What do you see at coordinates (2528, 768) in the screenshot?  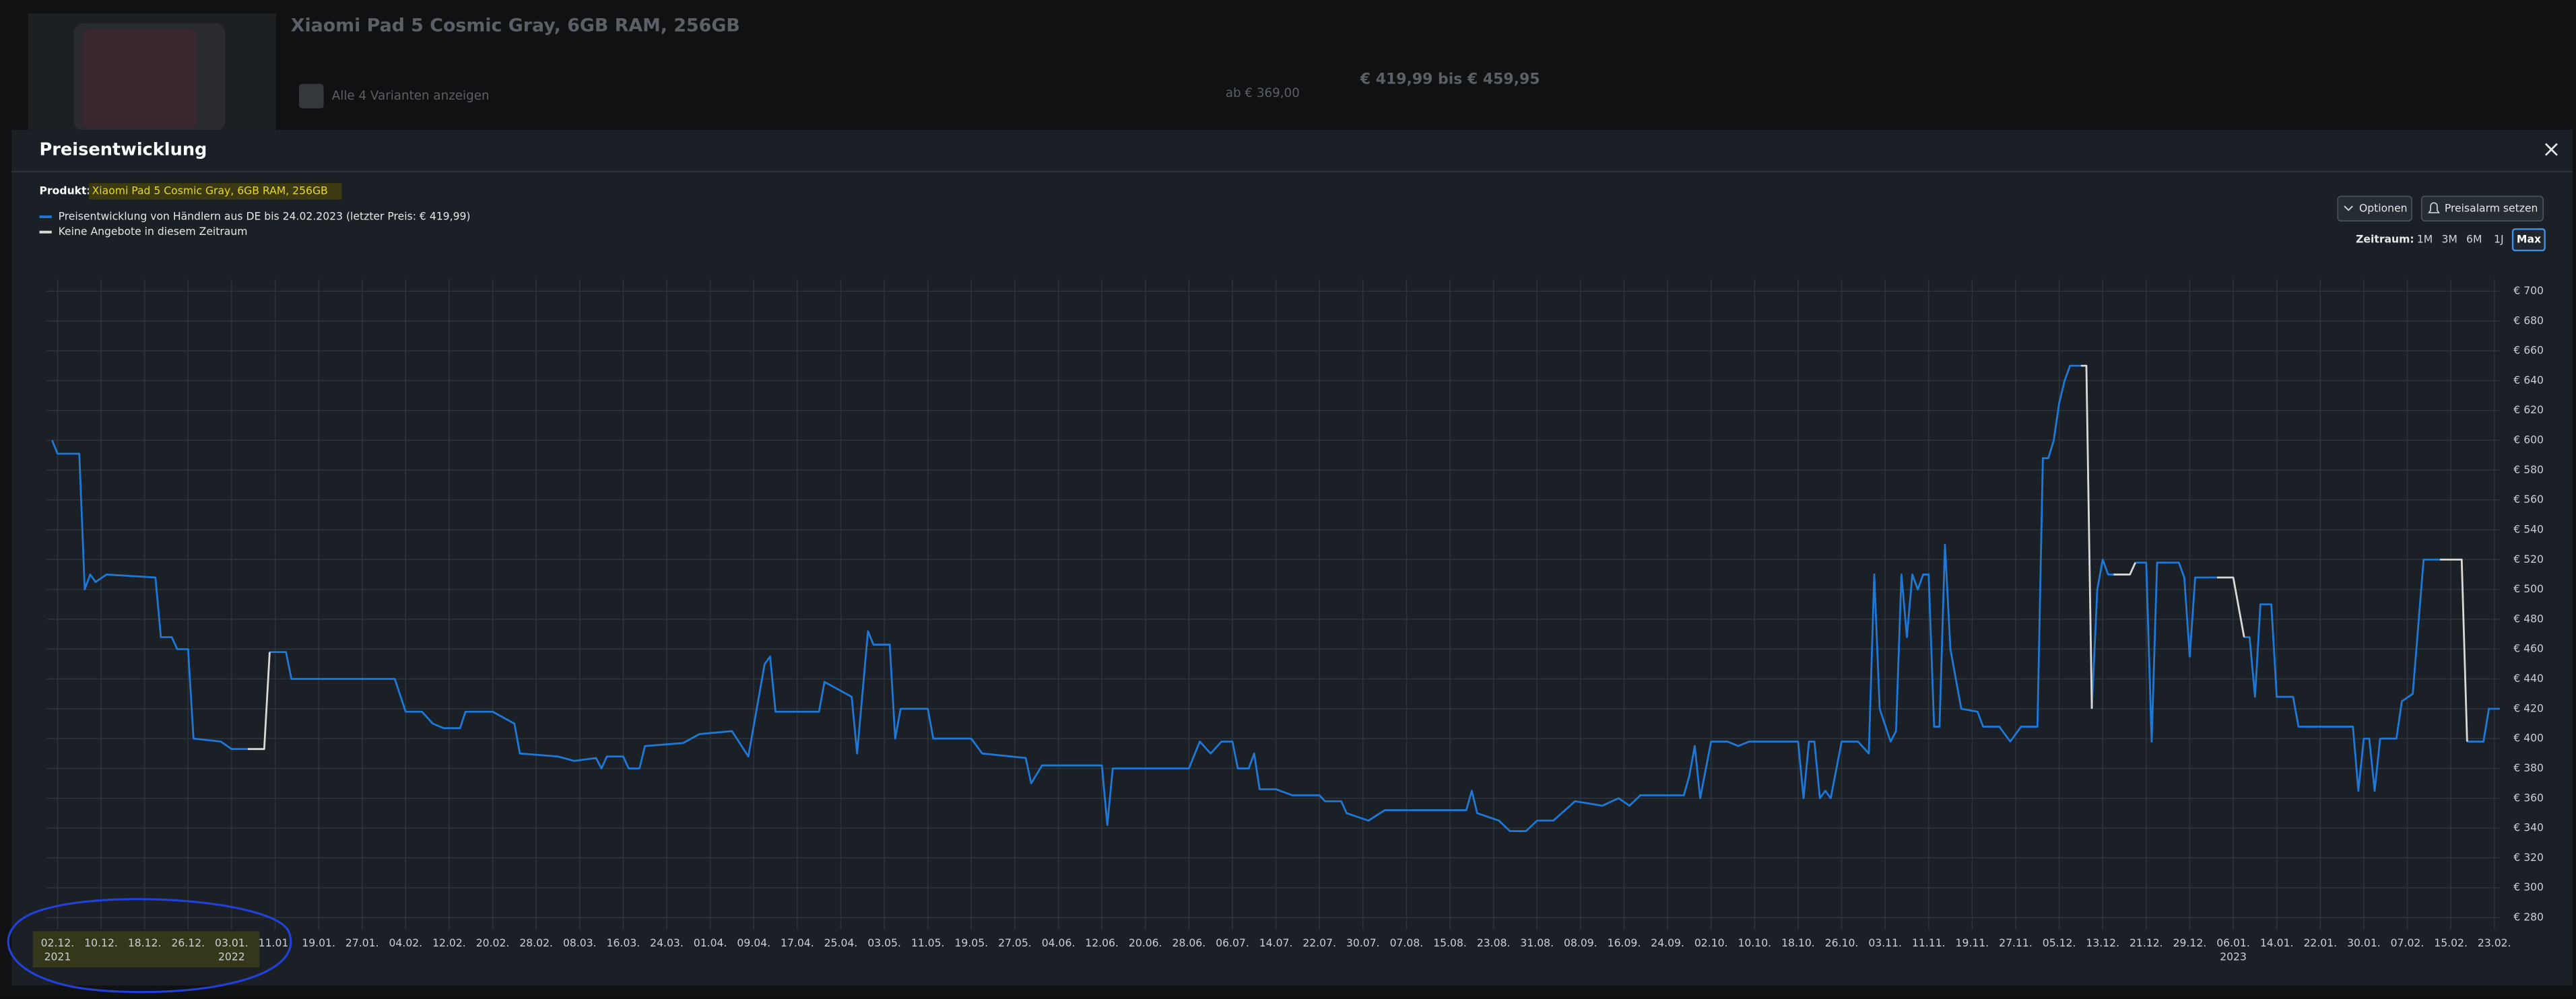 I see `y-tick-label: € 380` at bounding box center [2528, 768].